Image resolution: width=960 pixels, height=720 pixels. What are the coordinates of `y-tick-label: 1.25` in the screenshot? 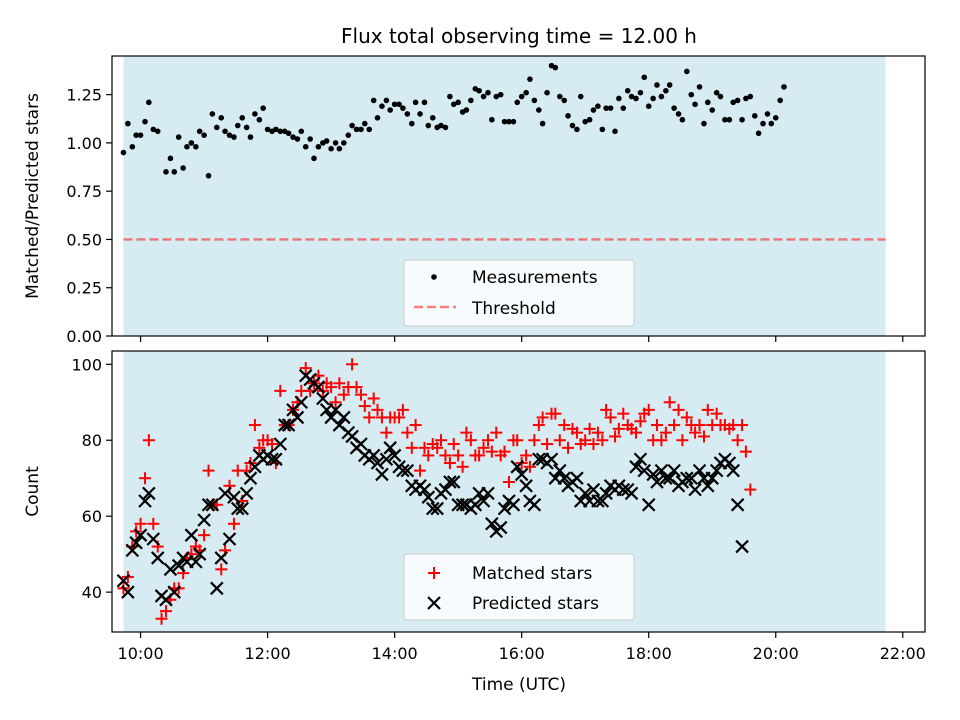 It's located at (84, 95).